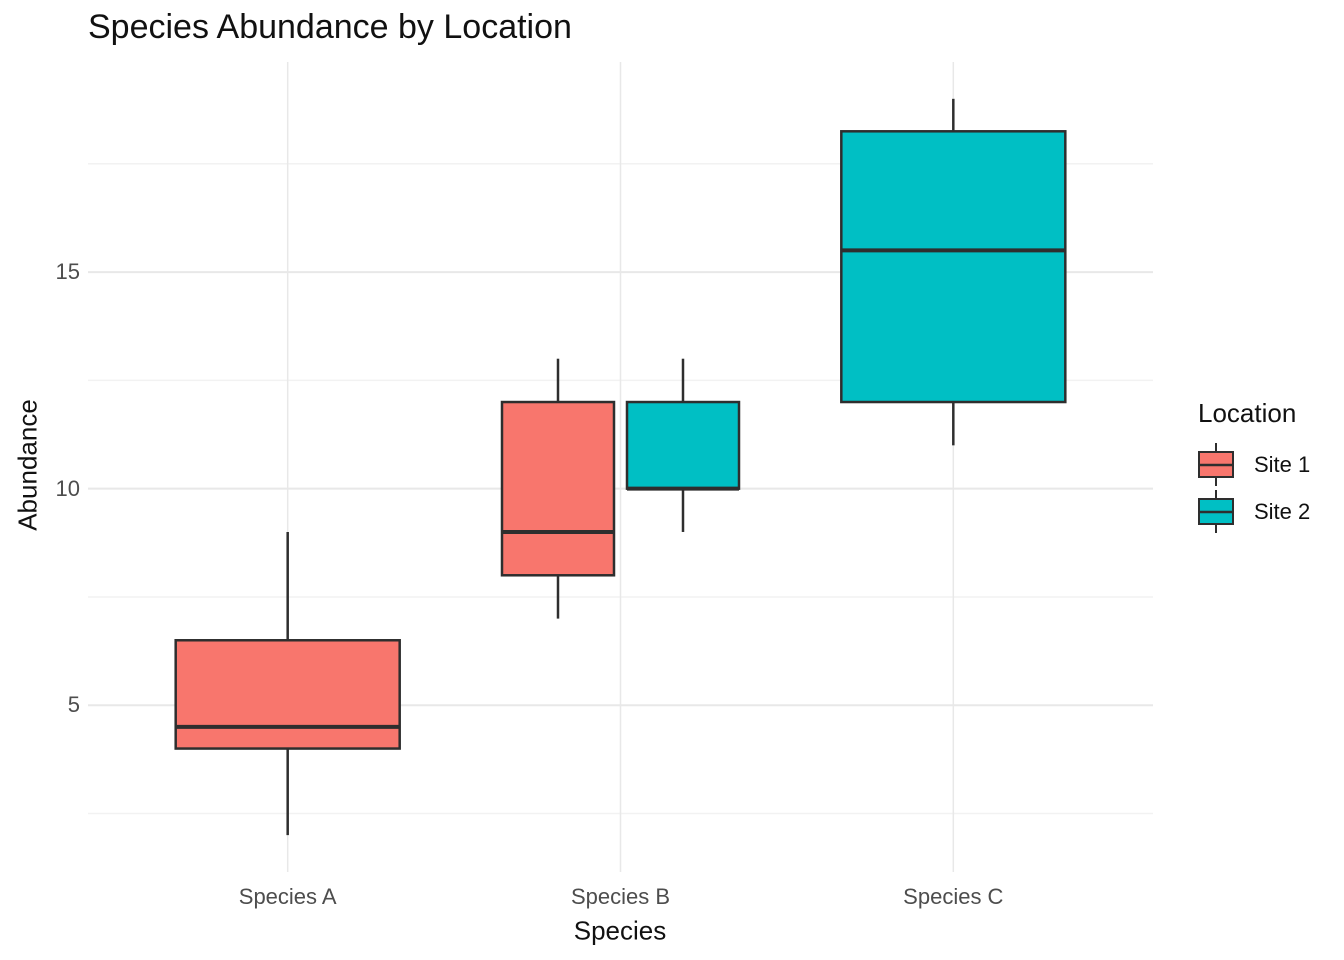 This screenshot has width=1344, height=960. What do you see at coordinates (620, 930) in the screenshot?
I see `x-axis-title: Species` at bounding box center [620, 930].